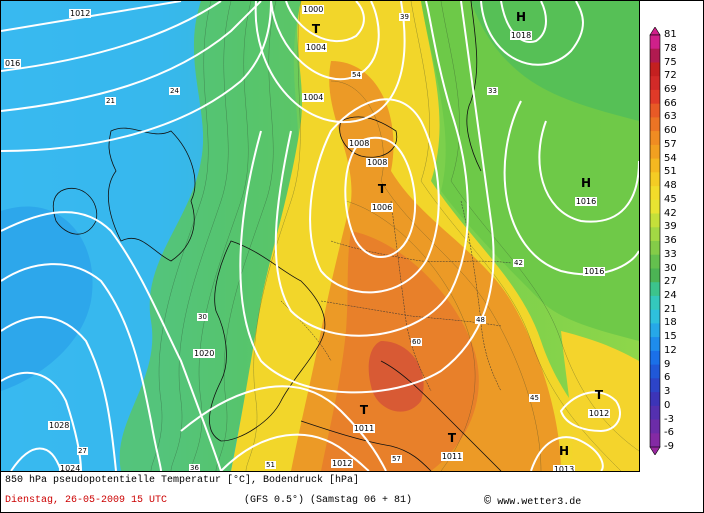 The width and height of the screenshot is (704, 513). Describe the element at coordinates (670, 282) in the screenshot. I see `colorbar-label: 27` at that location.